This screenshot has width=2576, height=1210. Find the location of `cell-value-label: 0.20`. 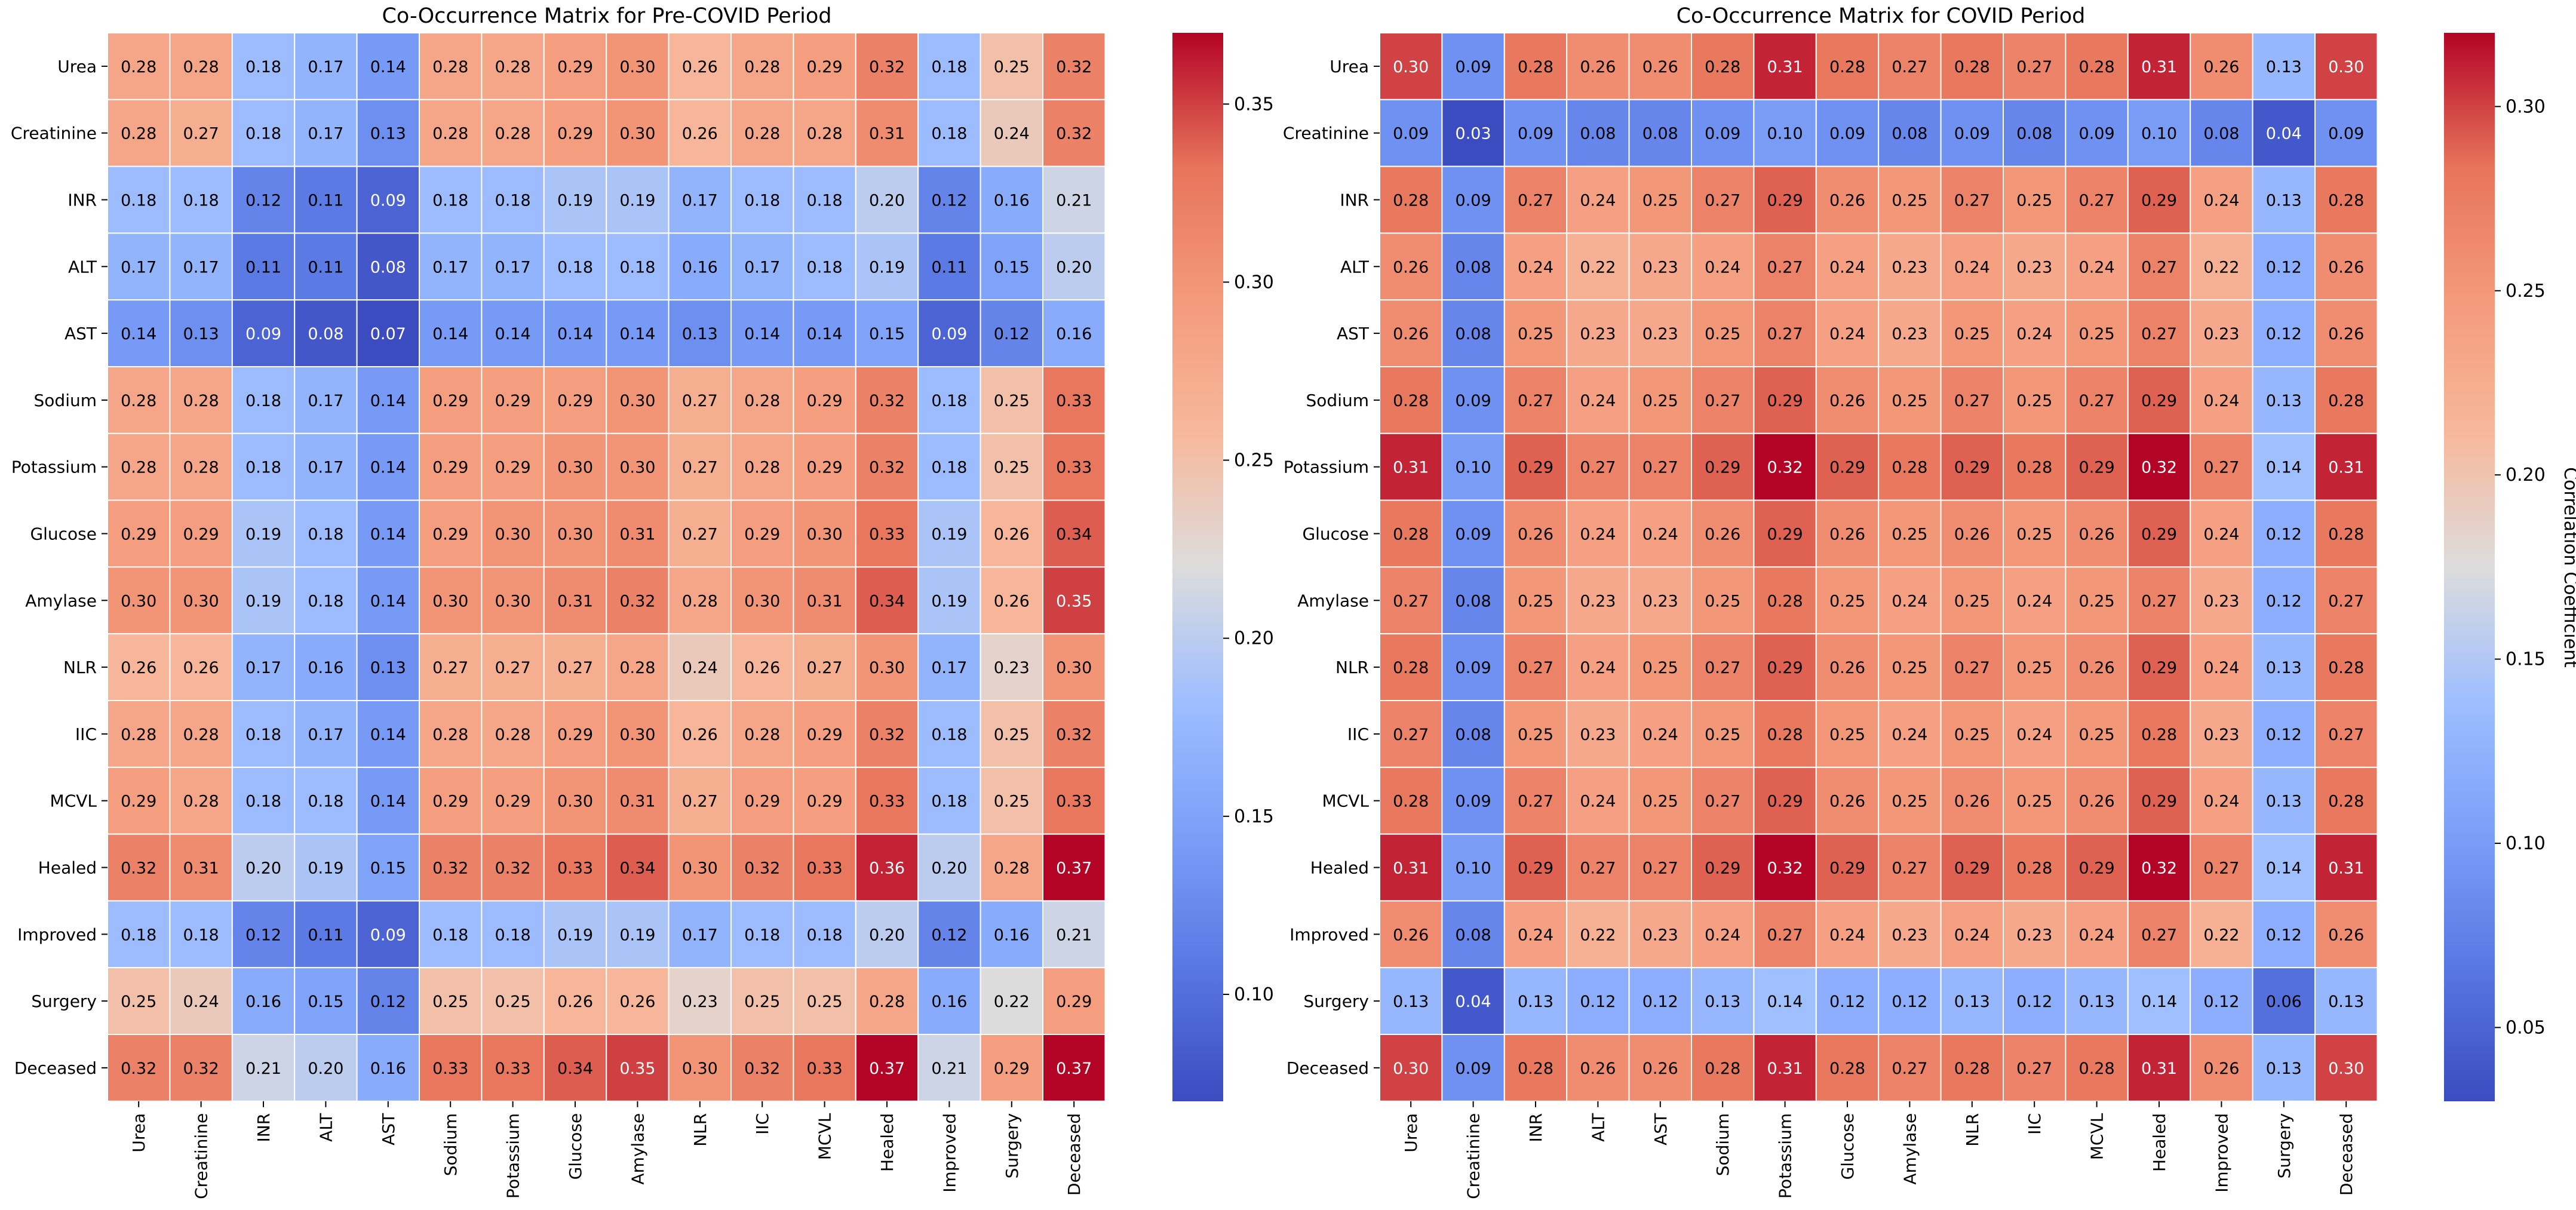

cell-value-label: 0.20 is located at coordinates (263, 869).